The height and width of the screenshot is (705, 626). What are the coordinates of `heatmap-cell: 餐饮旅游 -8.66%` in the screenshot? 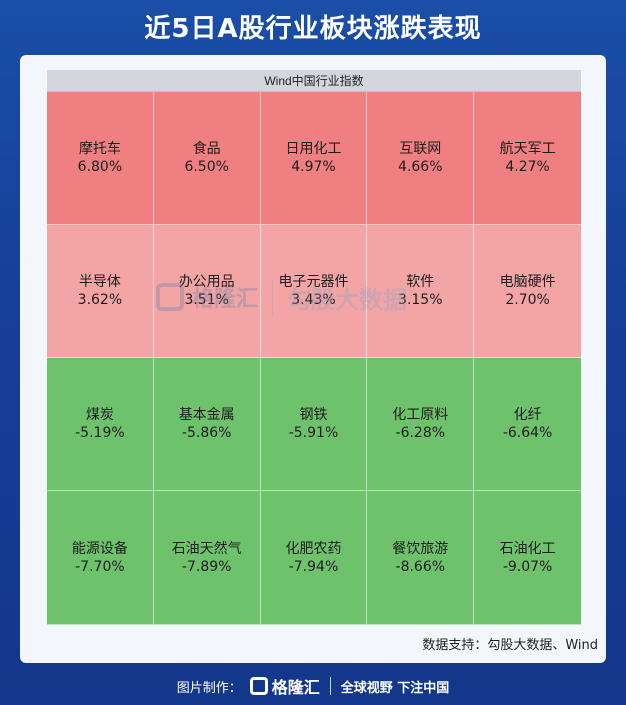 It's located at (421, 558).